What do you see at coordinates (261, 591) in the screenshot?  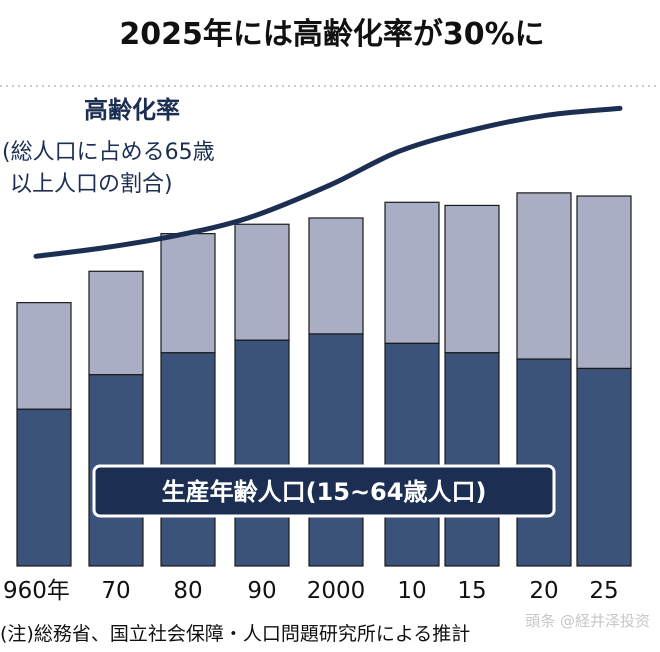 I see `x-tick-3: 90` at bounding box center [261, 591].